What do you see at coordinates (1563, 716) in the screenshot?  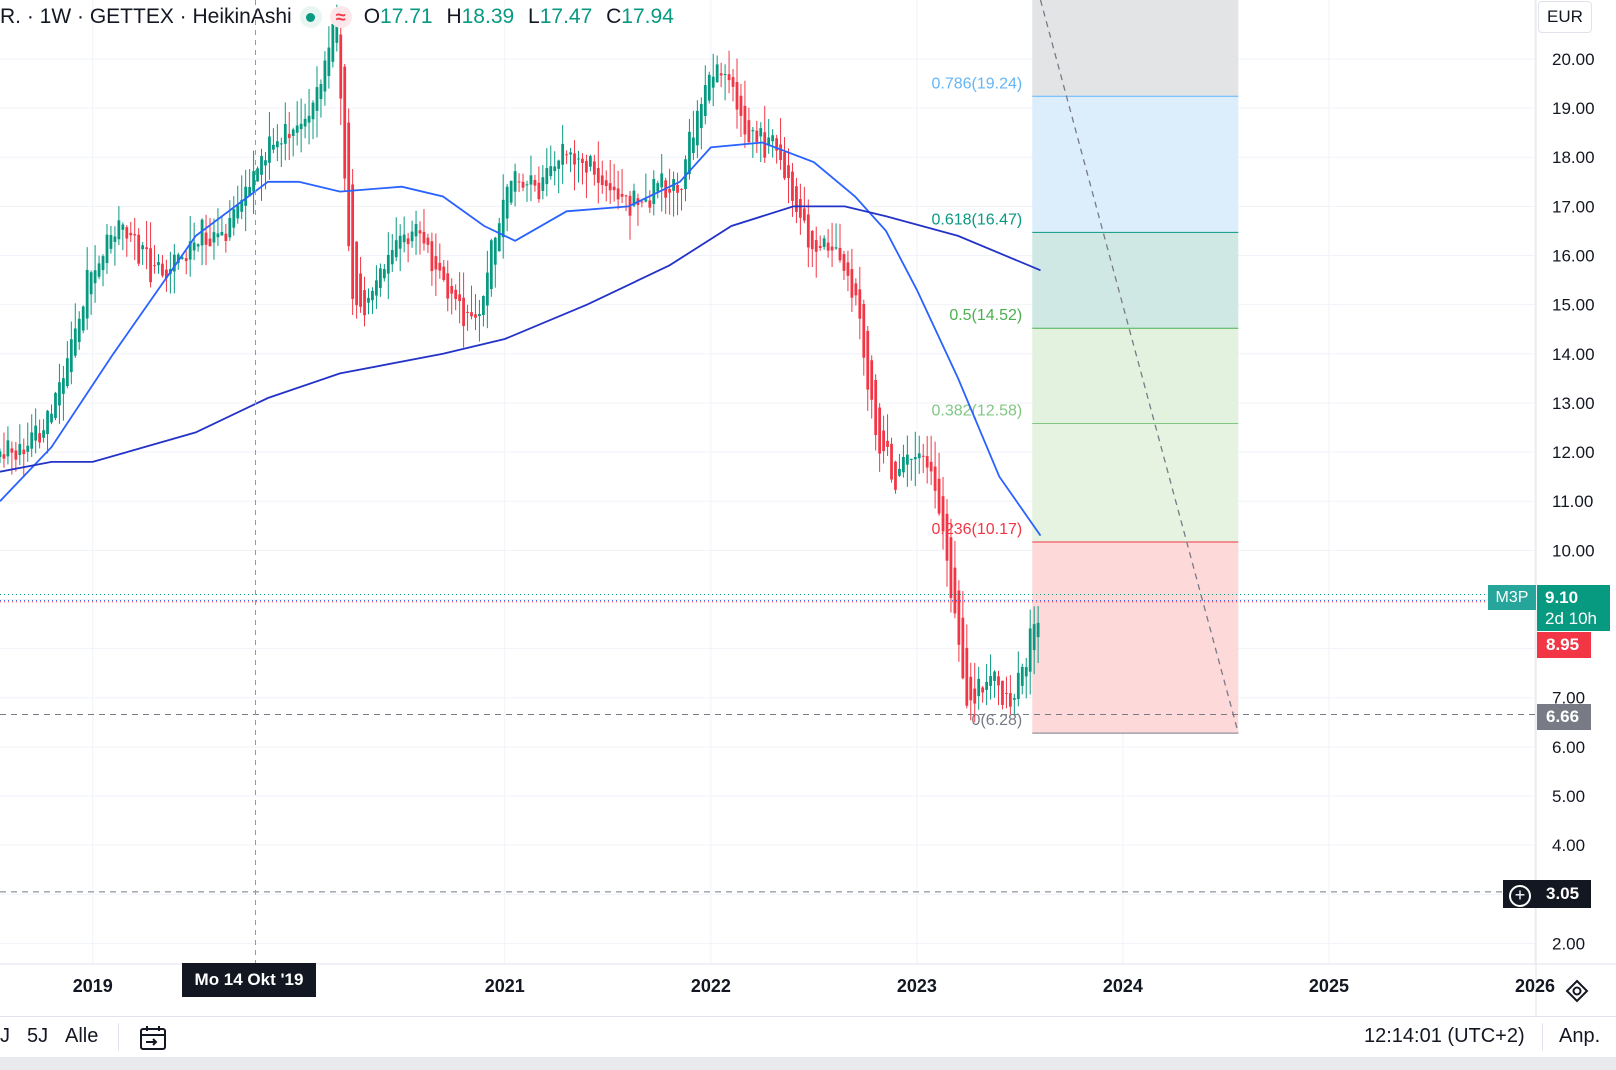 I see `fib-zero-value: 6.66` at bounding box center [1563, 716].